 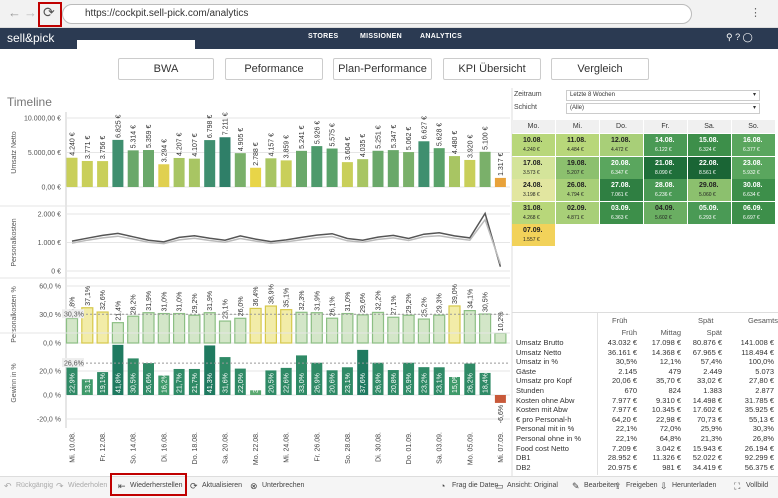 I want to click on calendar-cell: 07.09. 1.557 €, so click(x=533, y=235).